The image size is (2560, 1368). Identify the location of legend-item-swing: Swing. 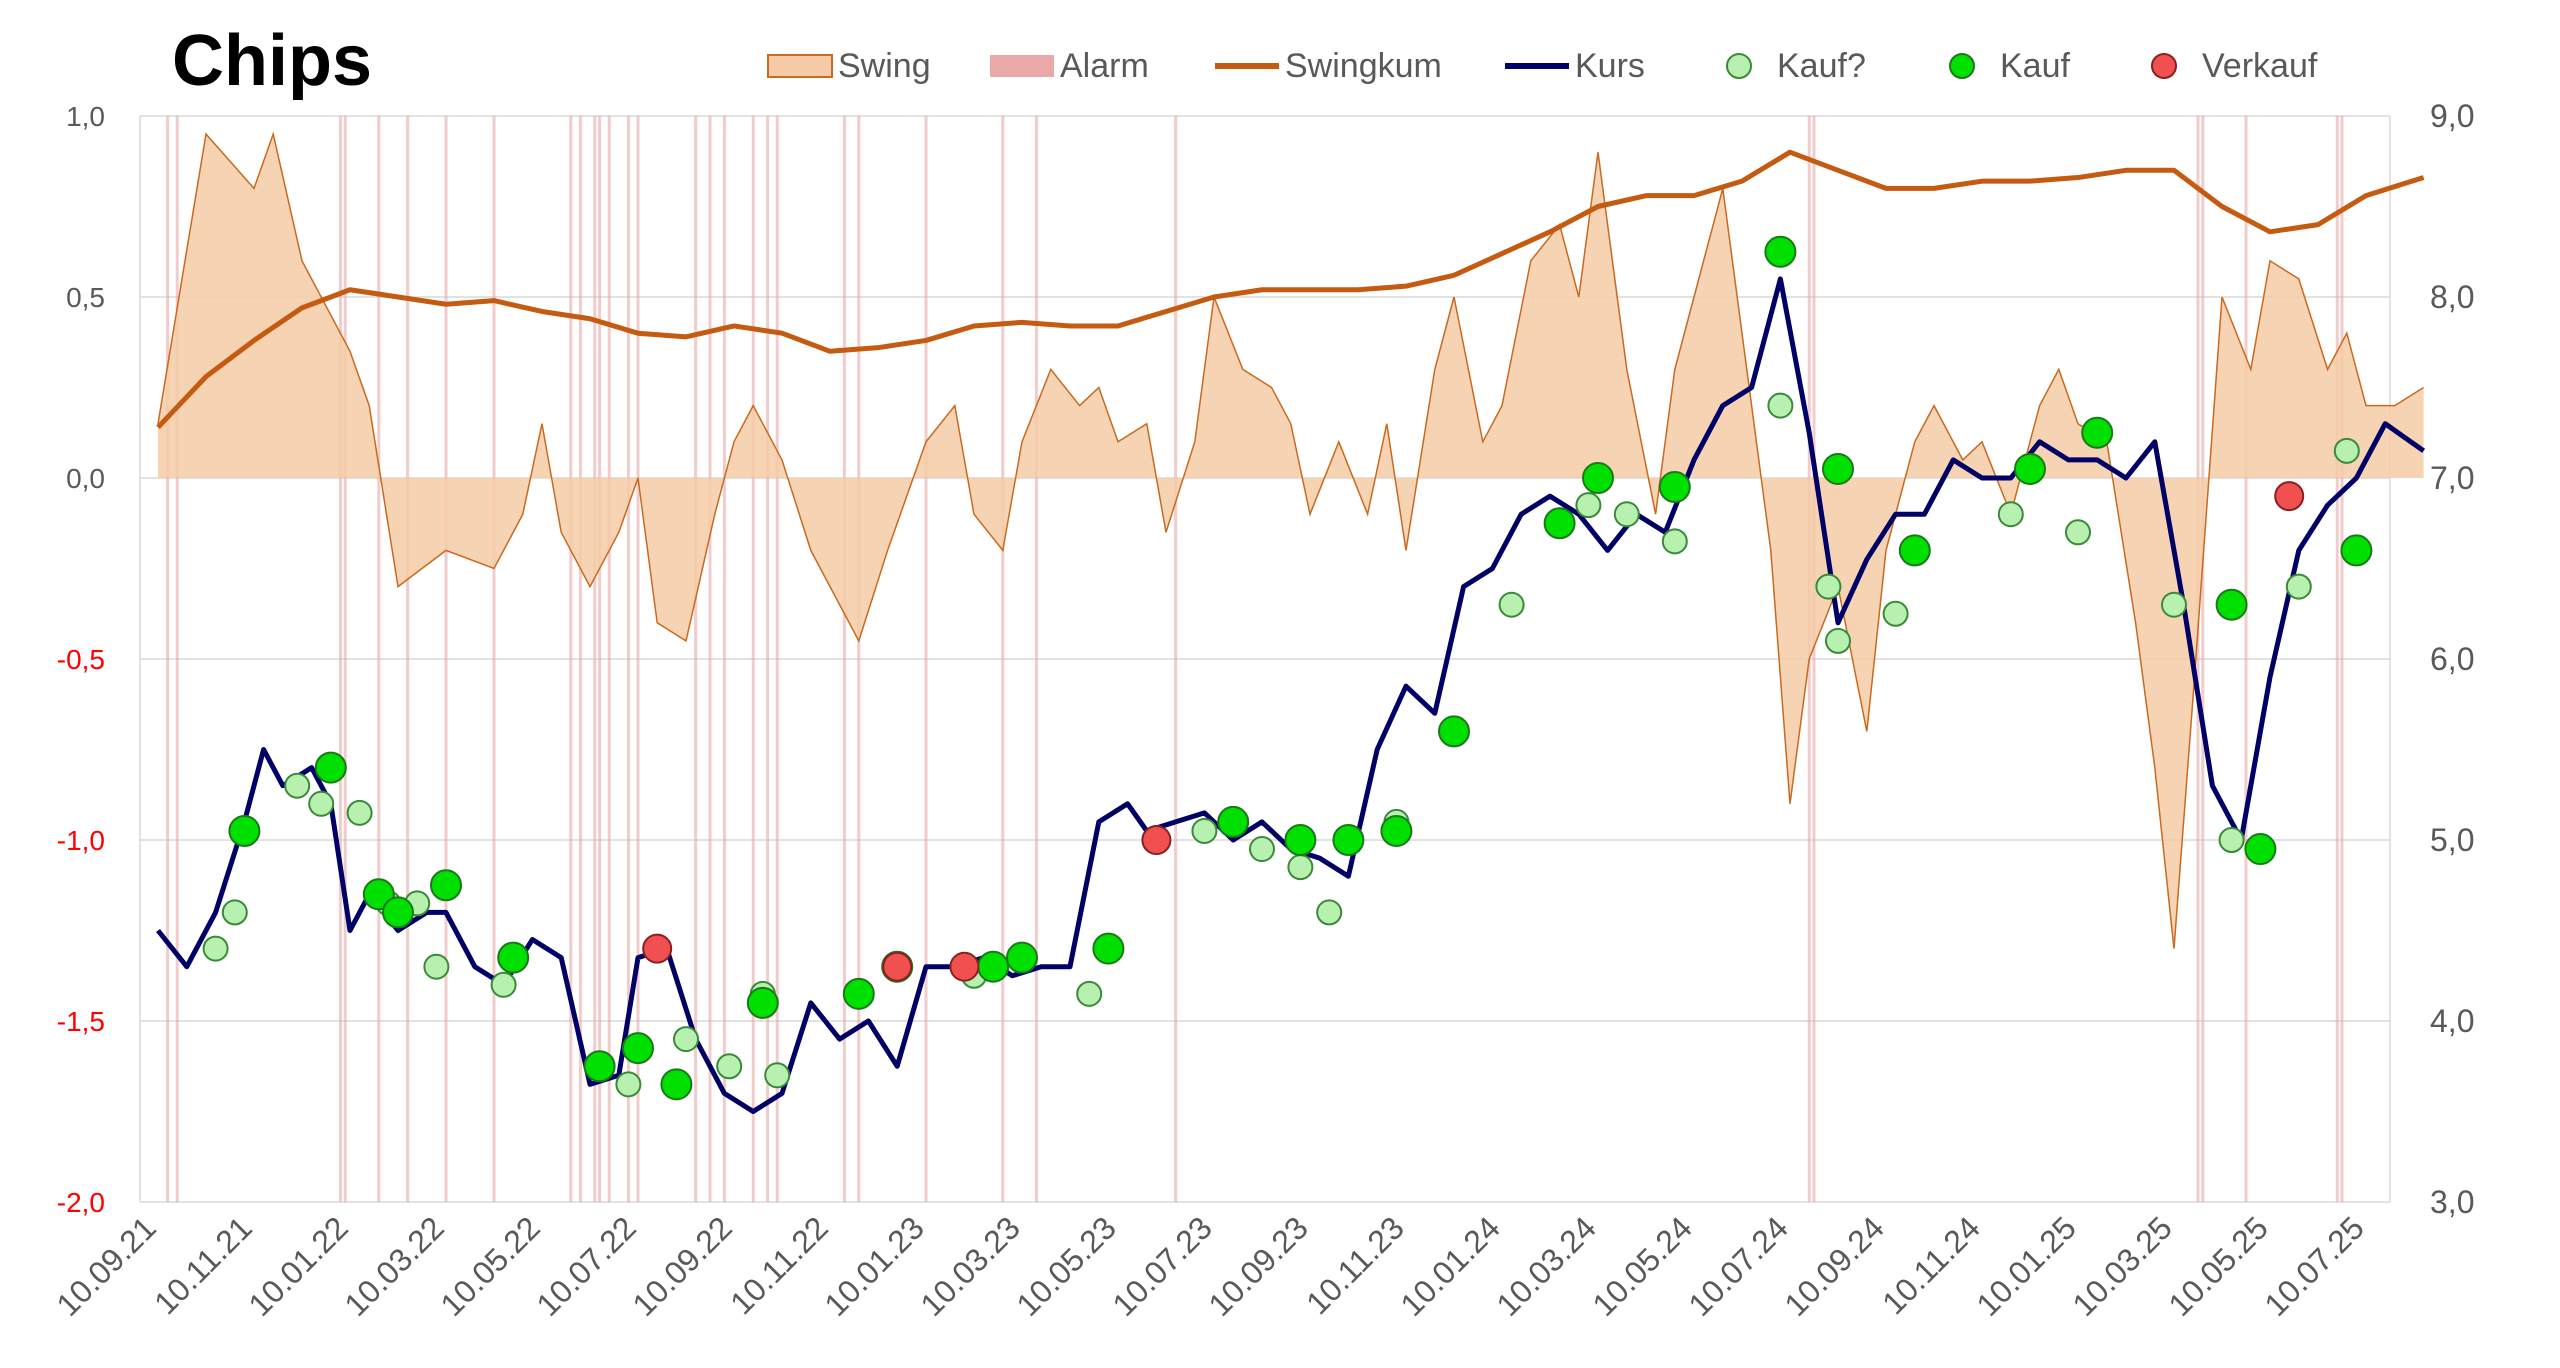
(849, 66).